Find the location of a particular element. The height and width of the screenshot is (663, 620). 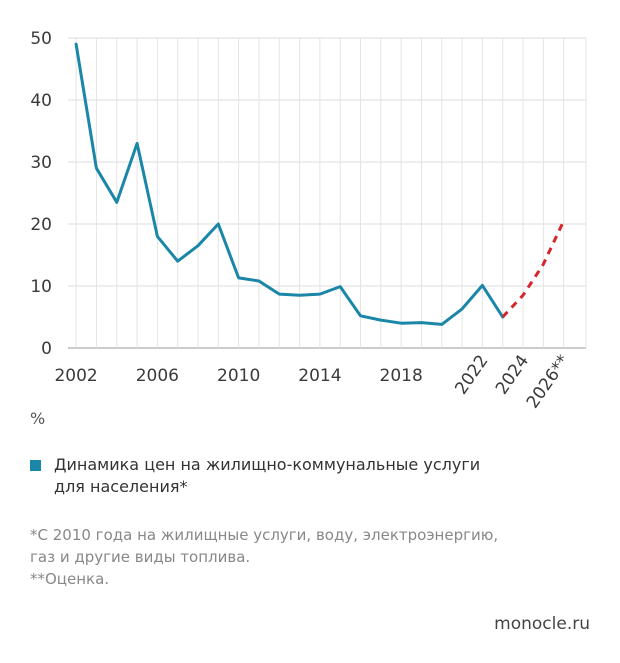

y-tick-label: 10 is located at coordinates (41, 287).